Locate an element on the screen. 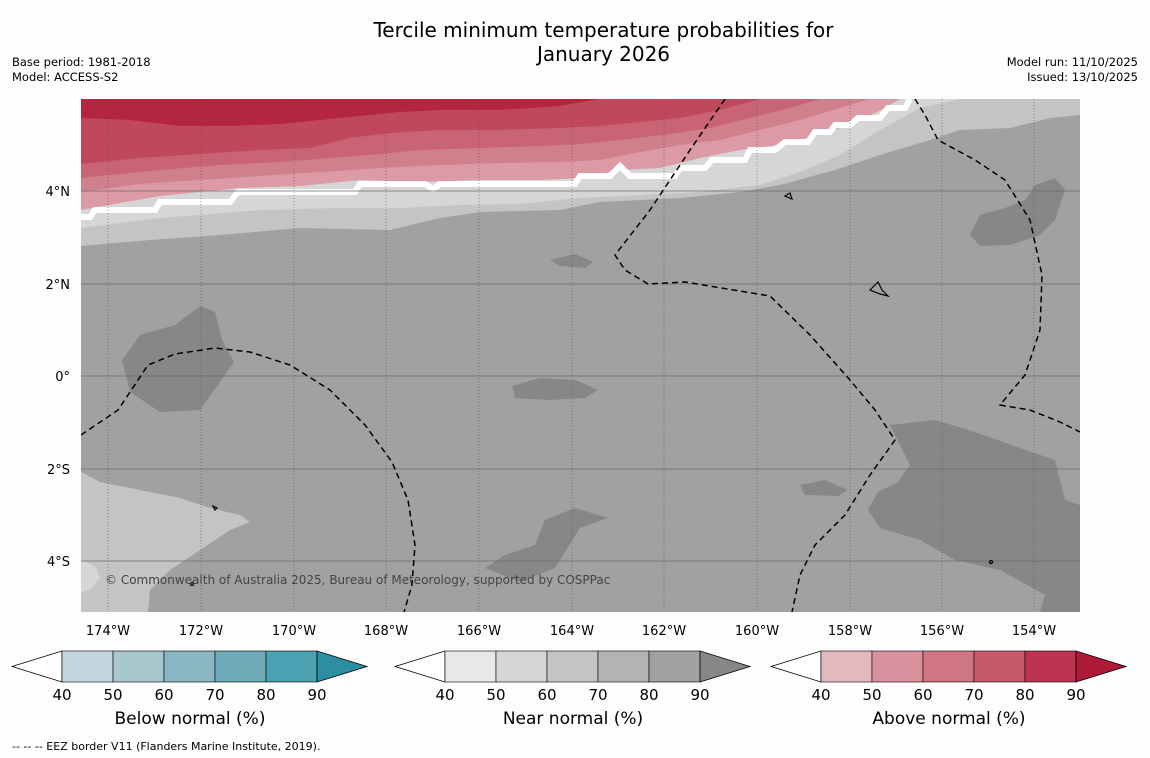  above-normal-90-band is located at coordinates (340, 112).